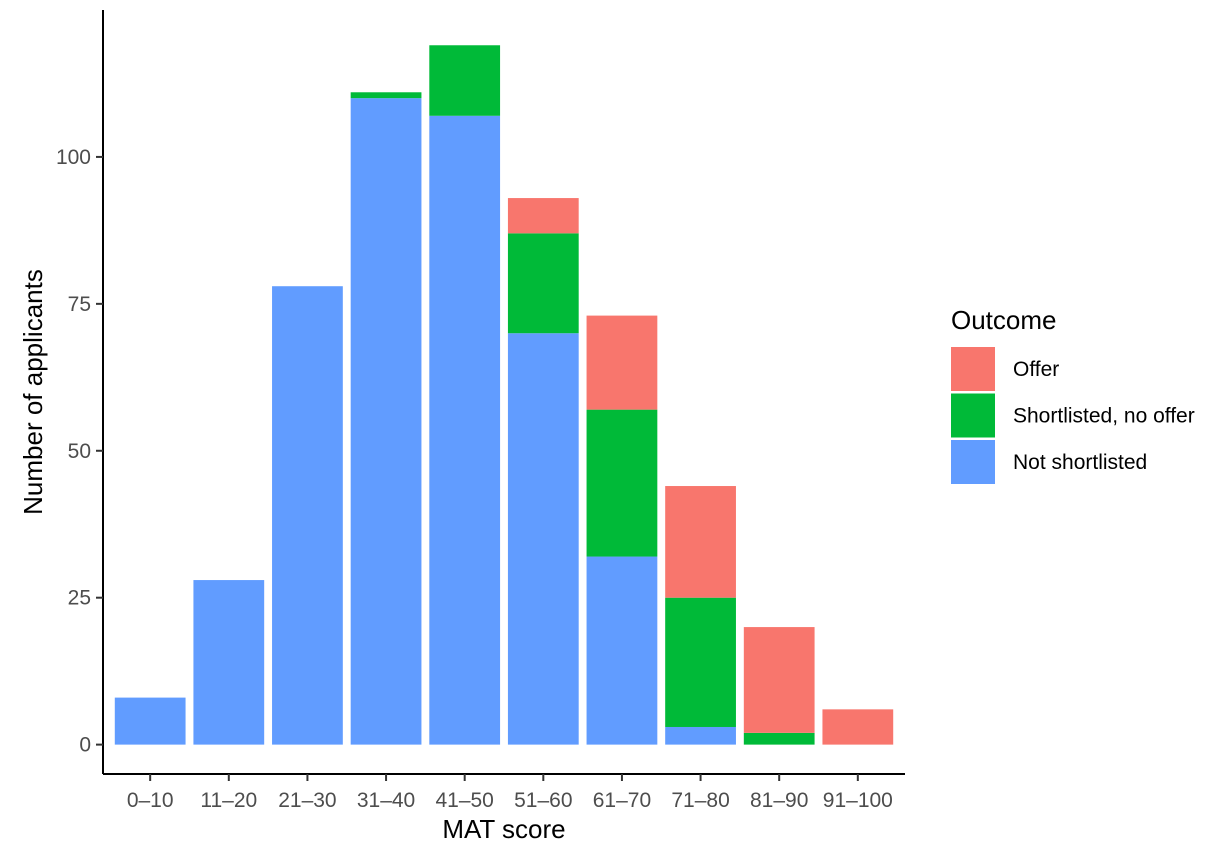 This screenshot has width=1230, height=848. Describe the element at coordinates (33, 392) in the screenshot. I see `y-axis-title: Number of applicants` at that location.